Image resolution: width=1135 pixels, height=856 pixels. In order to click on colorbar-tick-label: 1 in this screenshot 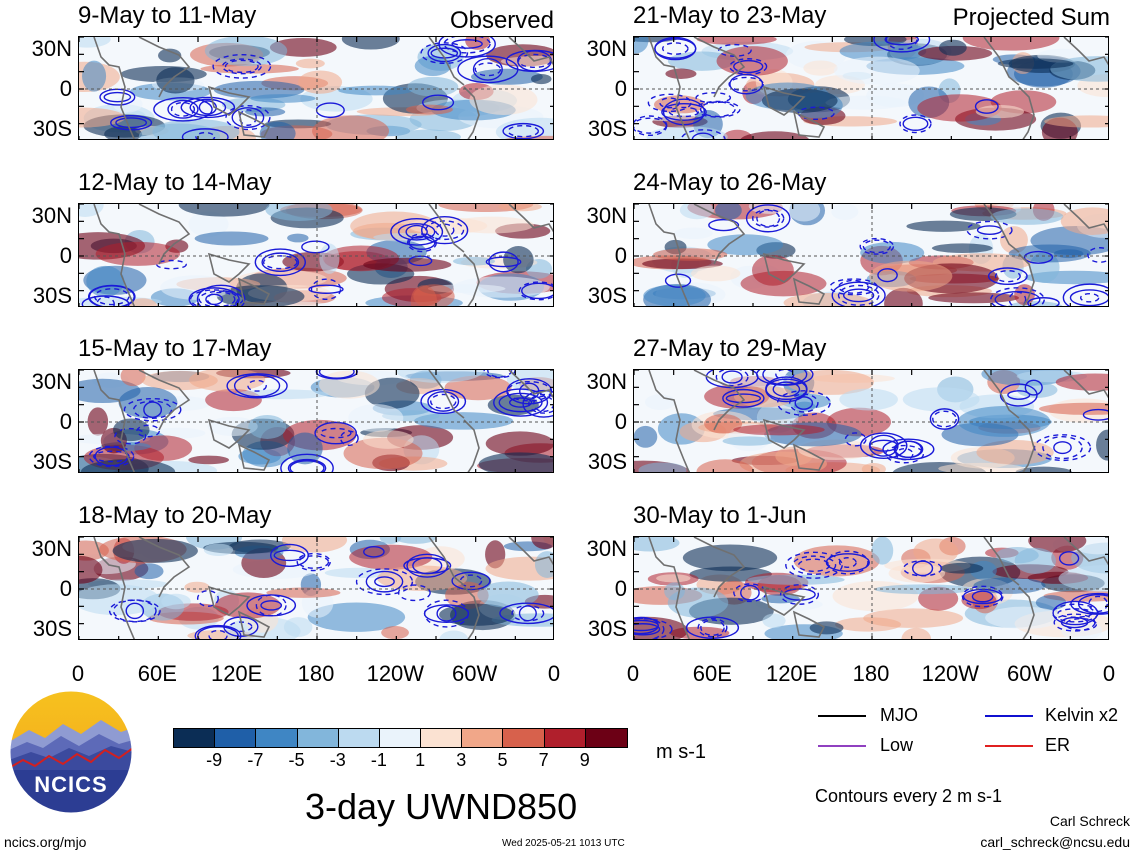, I will do `click(420, 760)`.